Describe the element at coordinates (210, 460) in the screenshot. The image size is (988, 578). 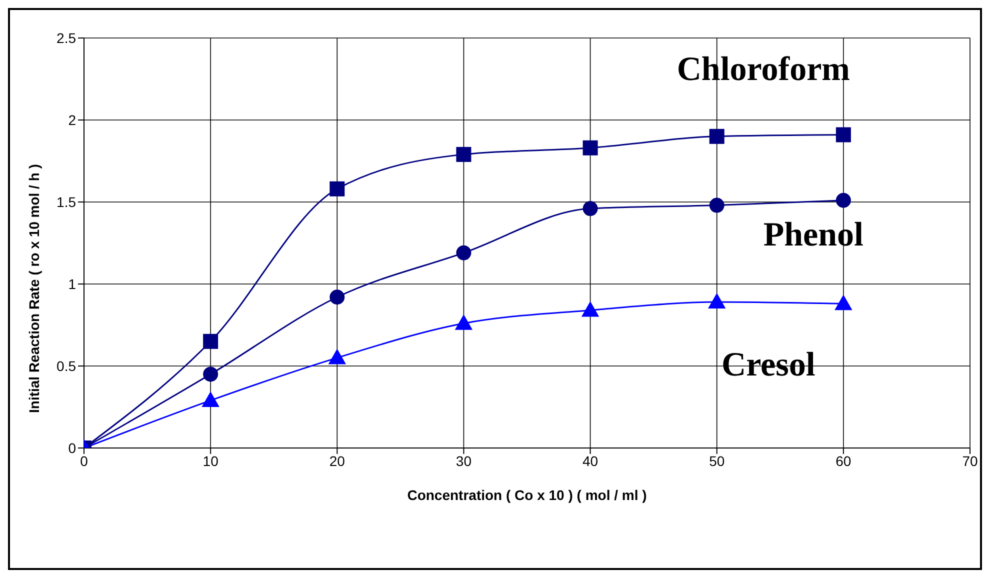
I see `x-tick-label: 10` at that location.